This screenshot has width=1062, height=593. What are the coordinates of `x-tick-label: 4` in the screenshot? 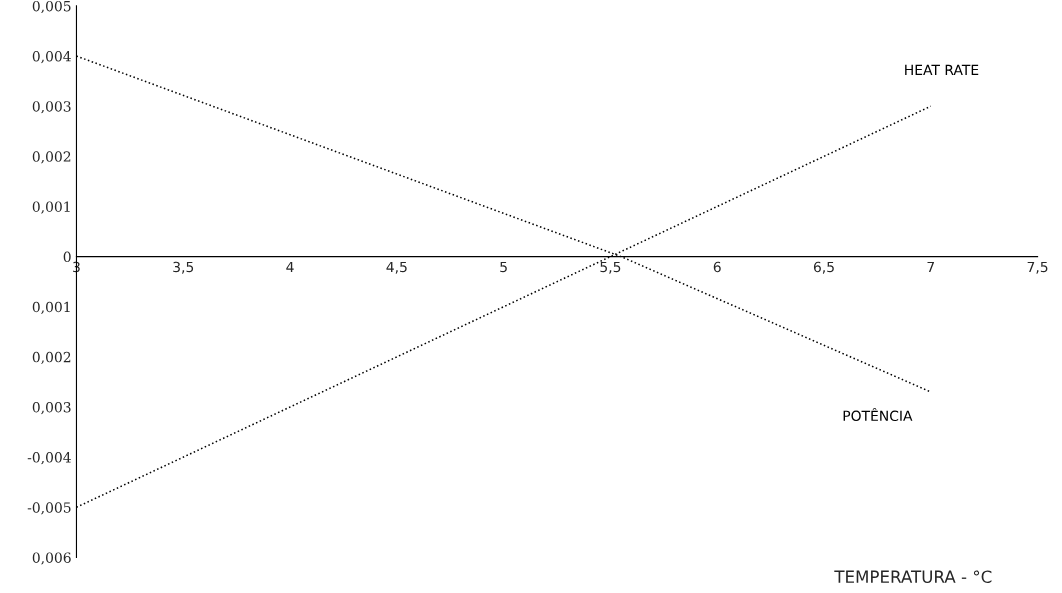 It's located at (290, 267).